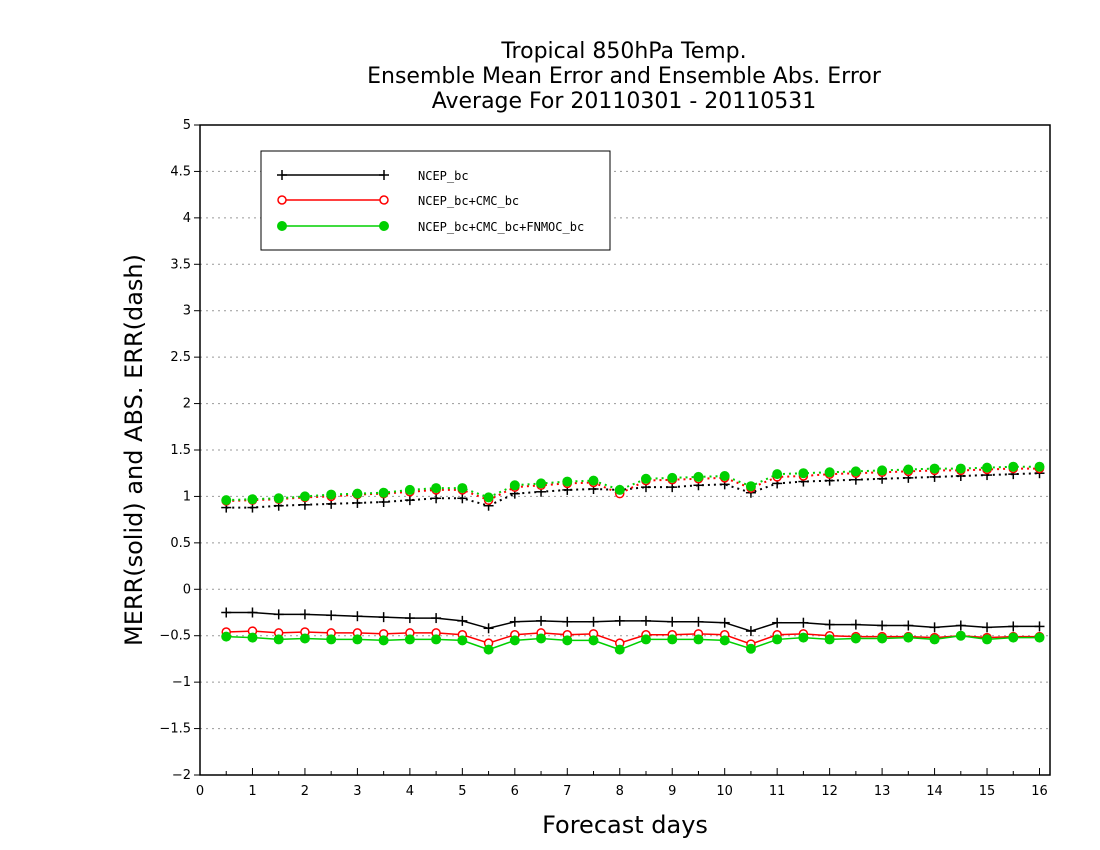 The image size is (1100, 850). Describe the element at coordinates (633, 642) in the screenshot. I see `series-3-merr-line` at that location.